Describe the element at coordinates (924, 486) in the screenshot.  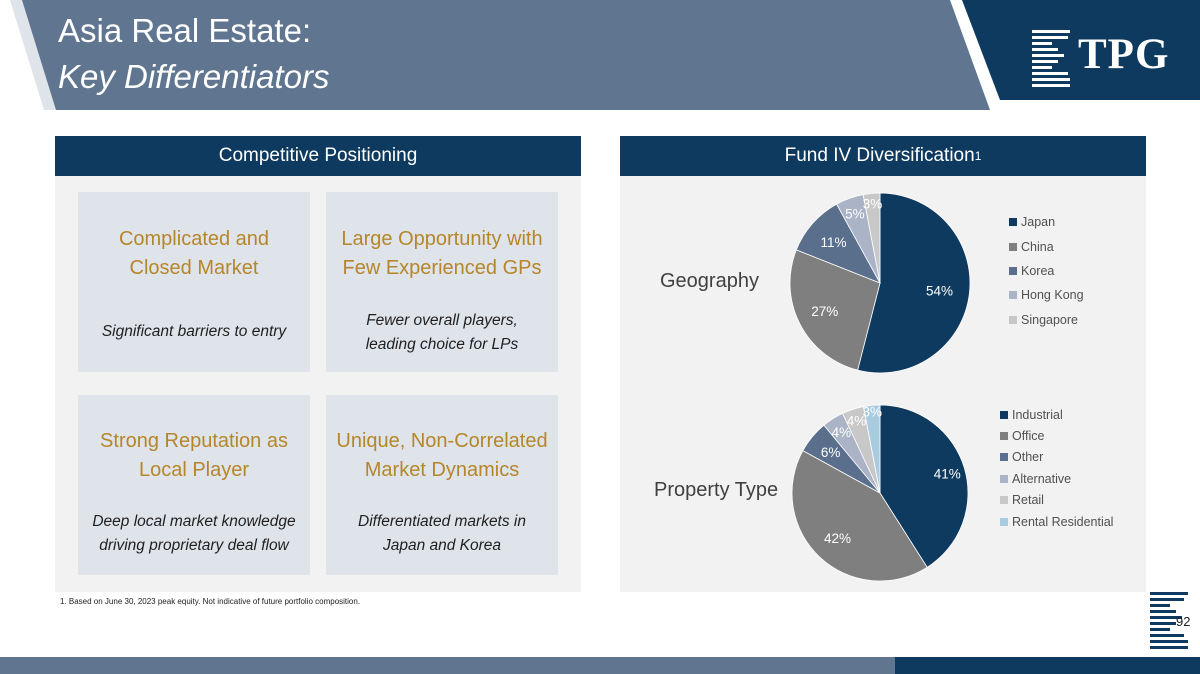
I see `pie-slice-industrial` at that location.